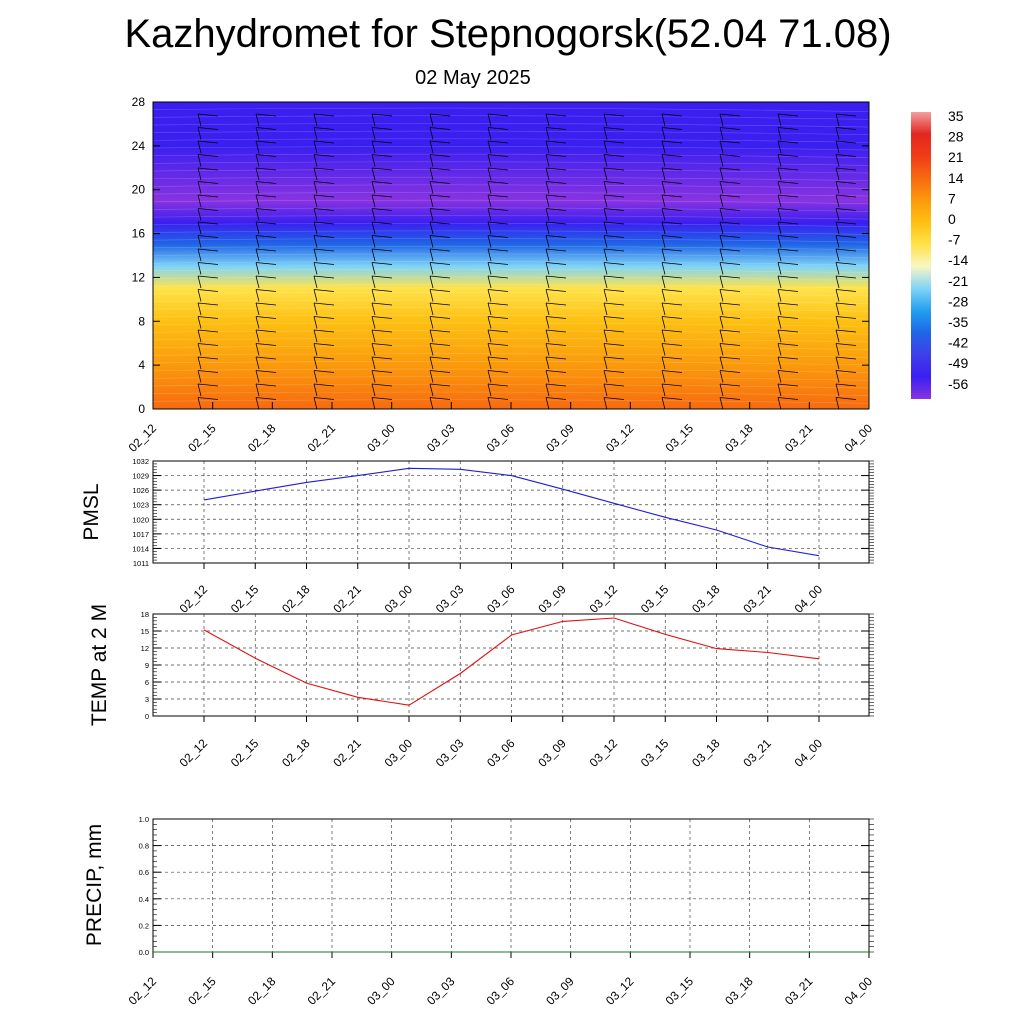 The image size is (1024, 1024). I want to click on x-tick-label: 03_03, so click(450, 753).